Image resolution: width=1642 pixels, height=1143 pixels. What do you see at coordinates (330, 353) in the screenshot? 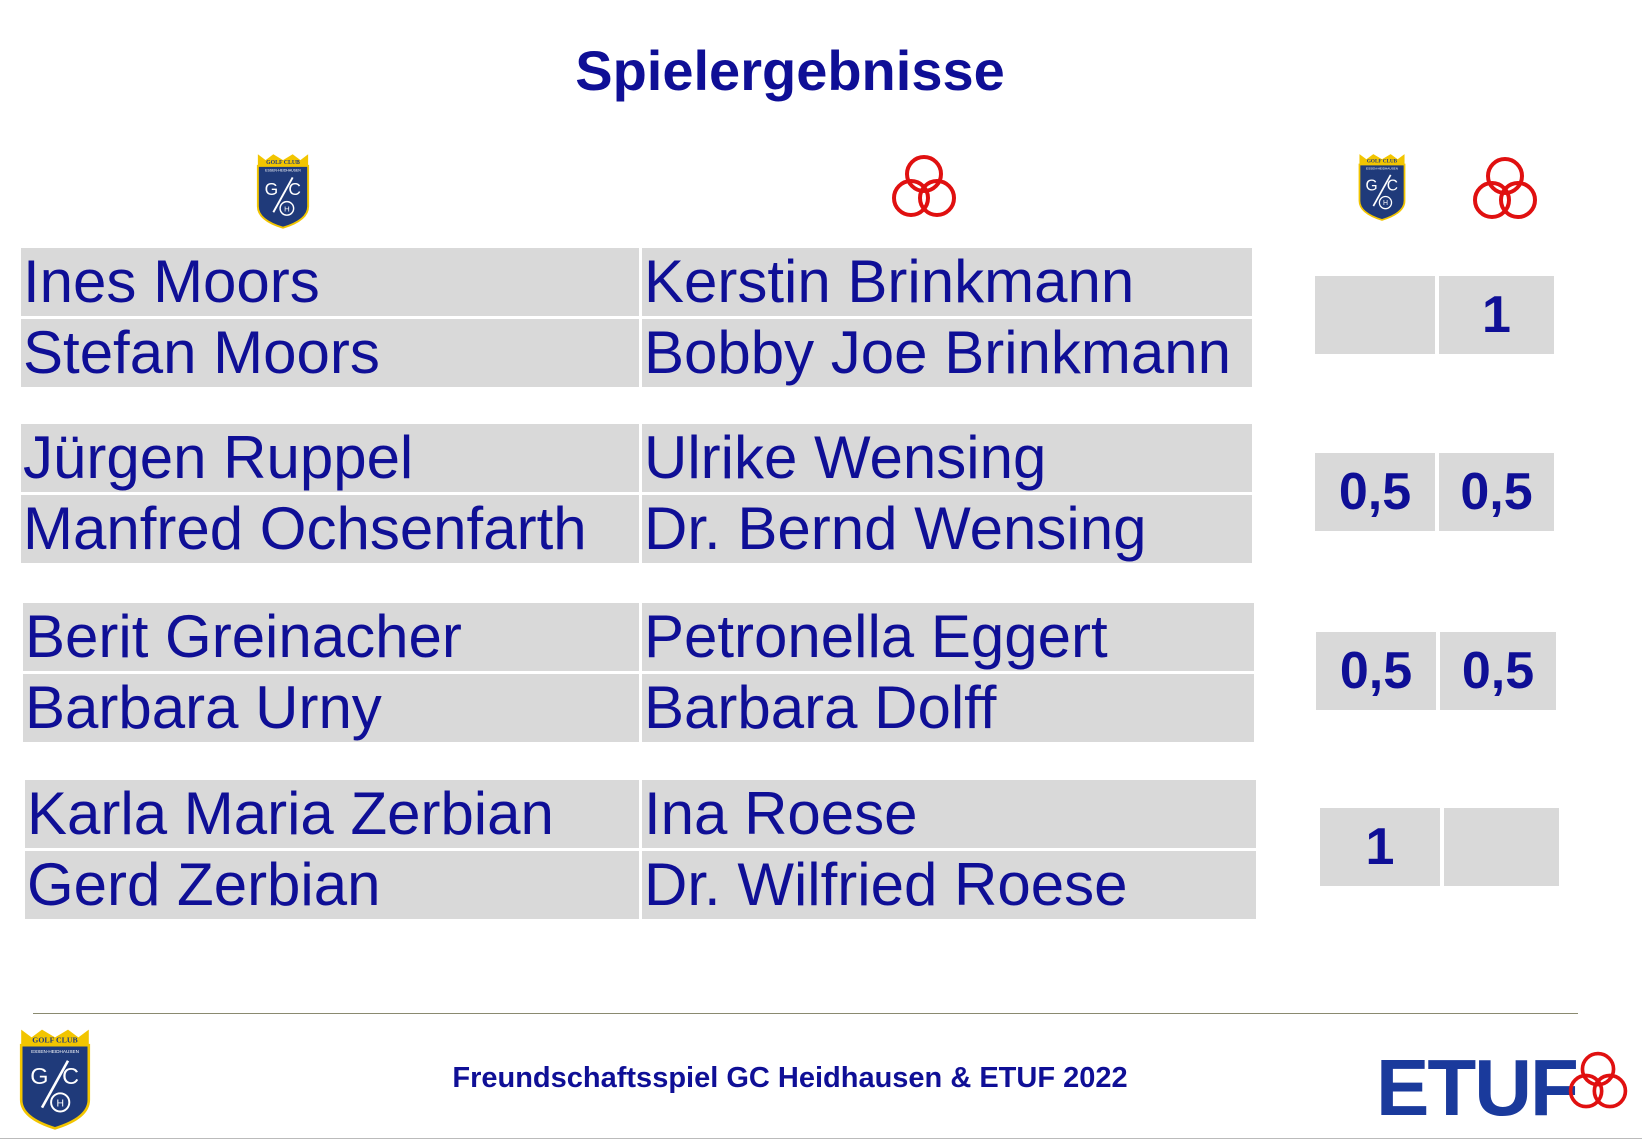
I see `gc-player-name: Stefan Moors` at bounding box center [330, 353].